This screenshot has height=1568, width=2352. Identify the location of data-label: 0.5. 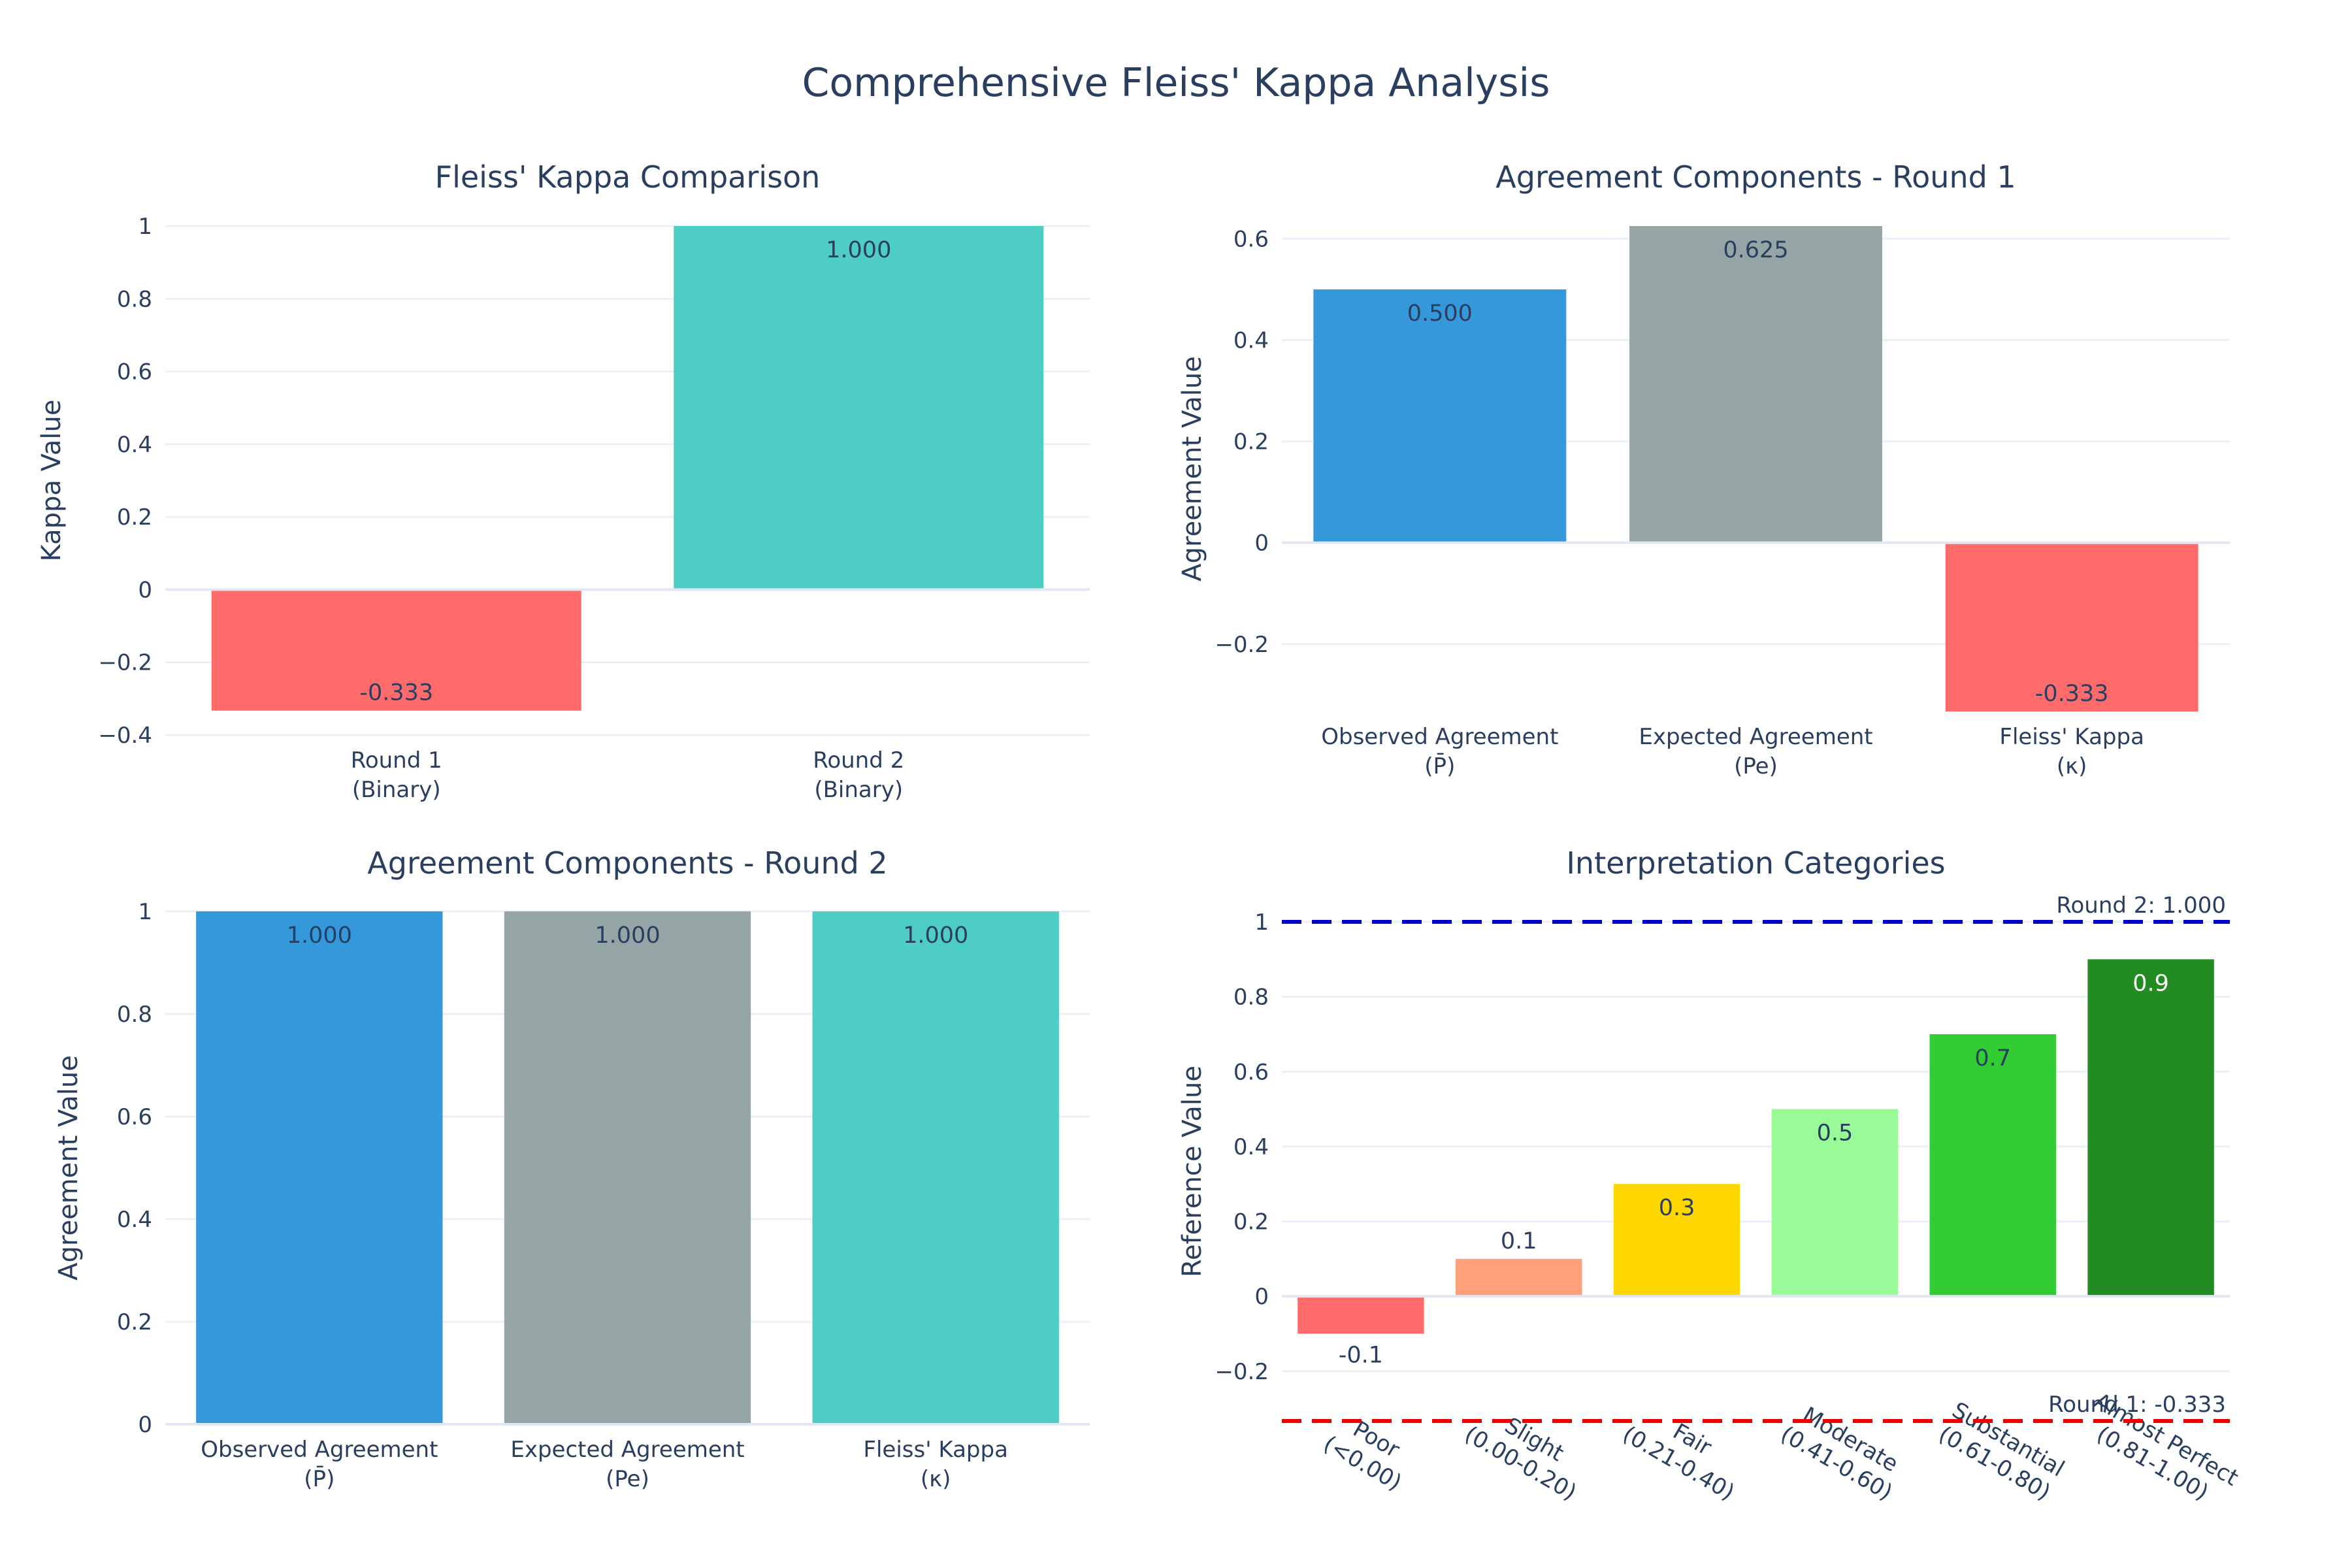
(1835, 1133).